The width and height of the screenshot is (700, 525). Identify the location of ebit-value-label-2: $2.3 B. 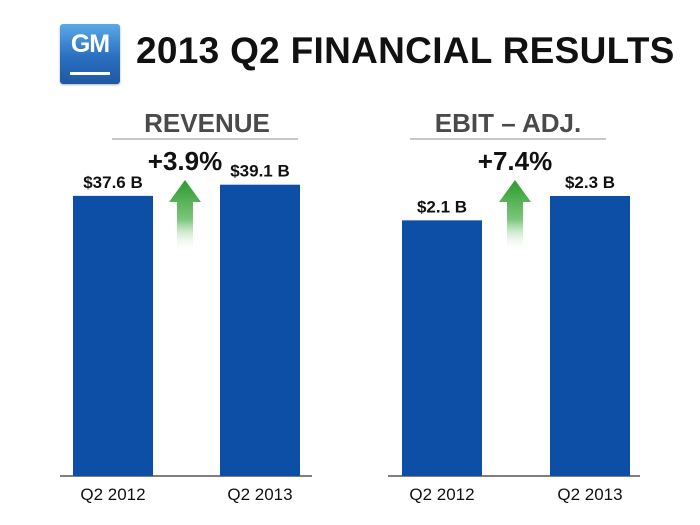
(590, 182).